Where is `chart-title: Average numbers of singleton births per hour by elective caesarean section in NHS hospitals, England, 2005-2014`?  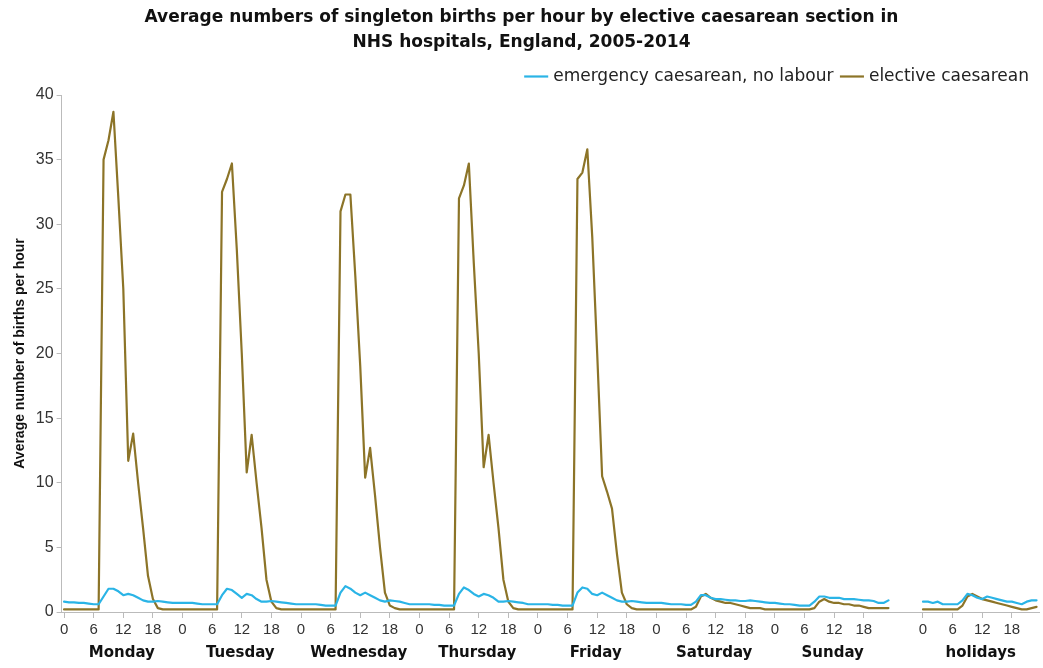 chart-title: Average numbers of singleton births per hour by elective caesarean section in NHS hospitals, England, 2005-2014 is located at coordinates (521, 29).